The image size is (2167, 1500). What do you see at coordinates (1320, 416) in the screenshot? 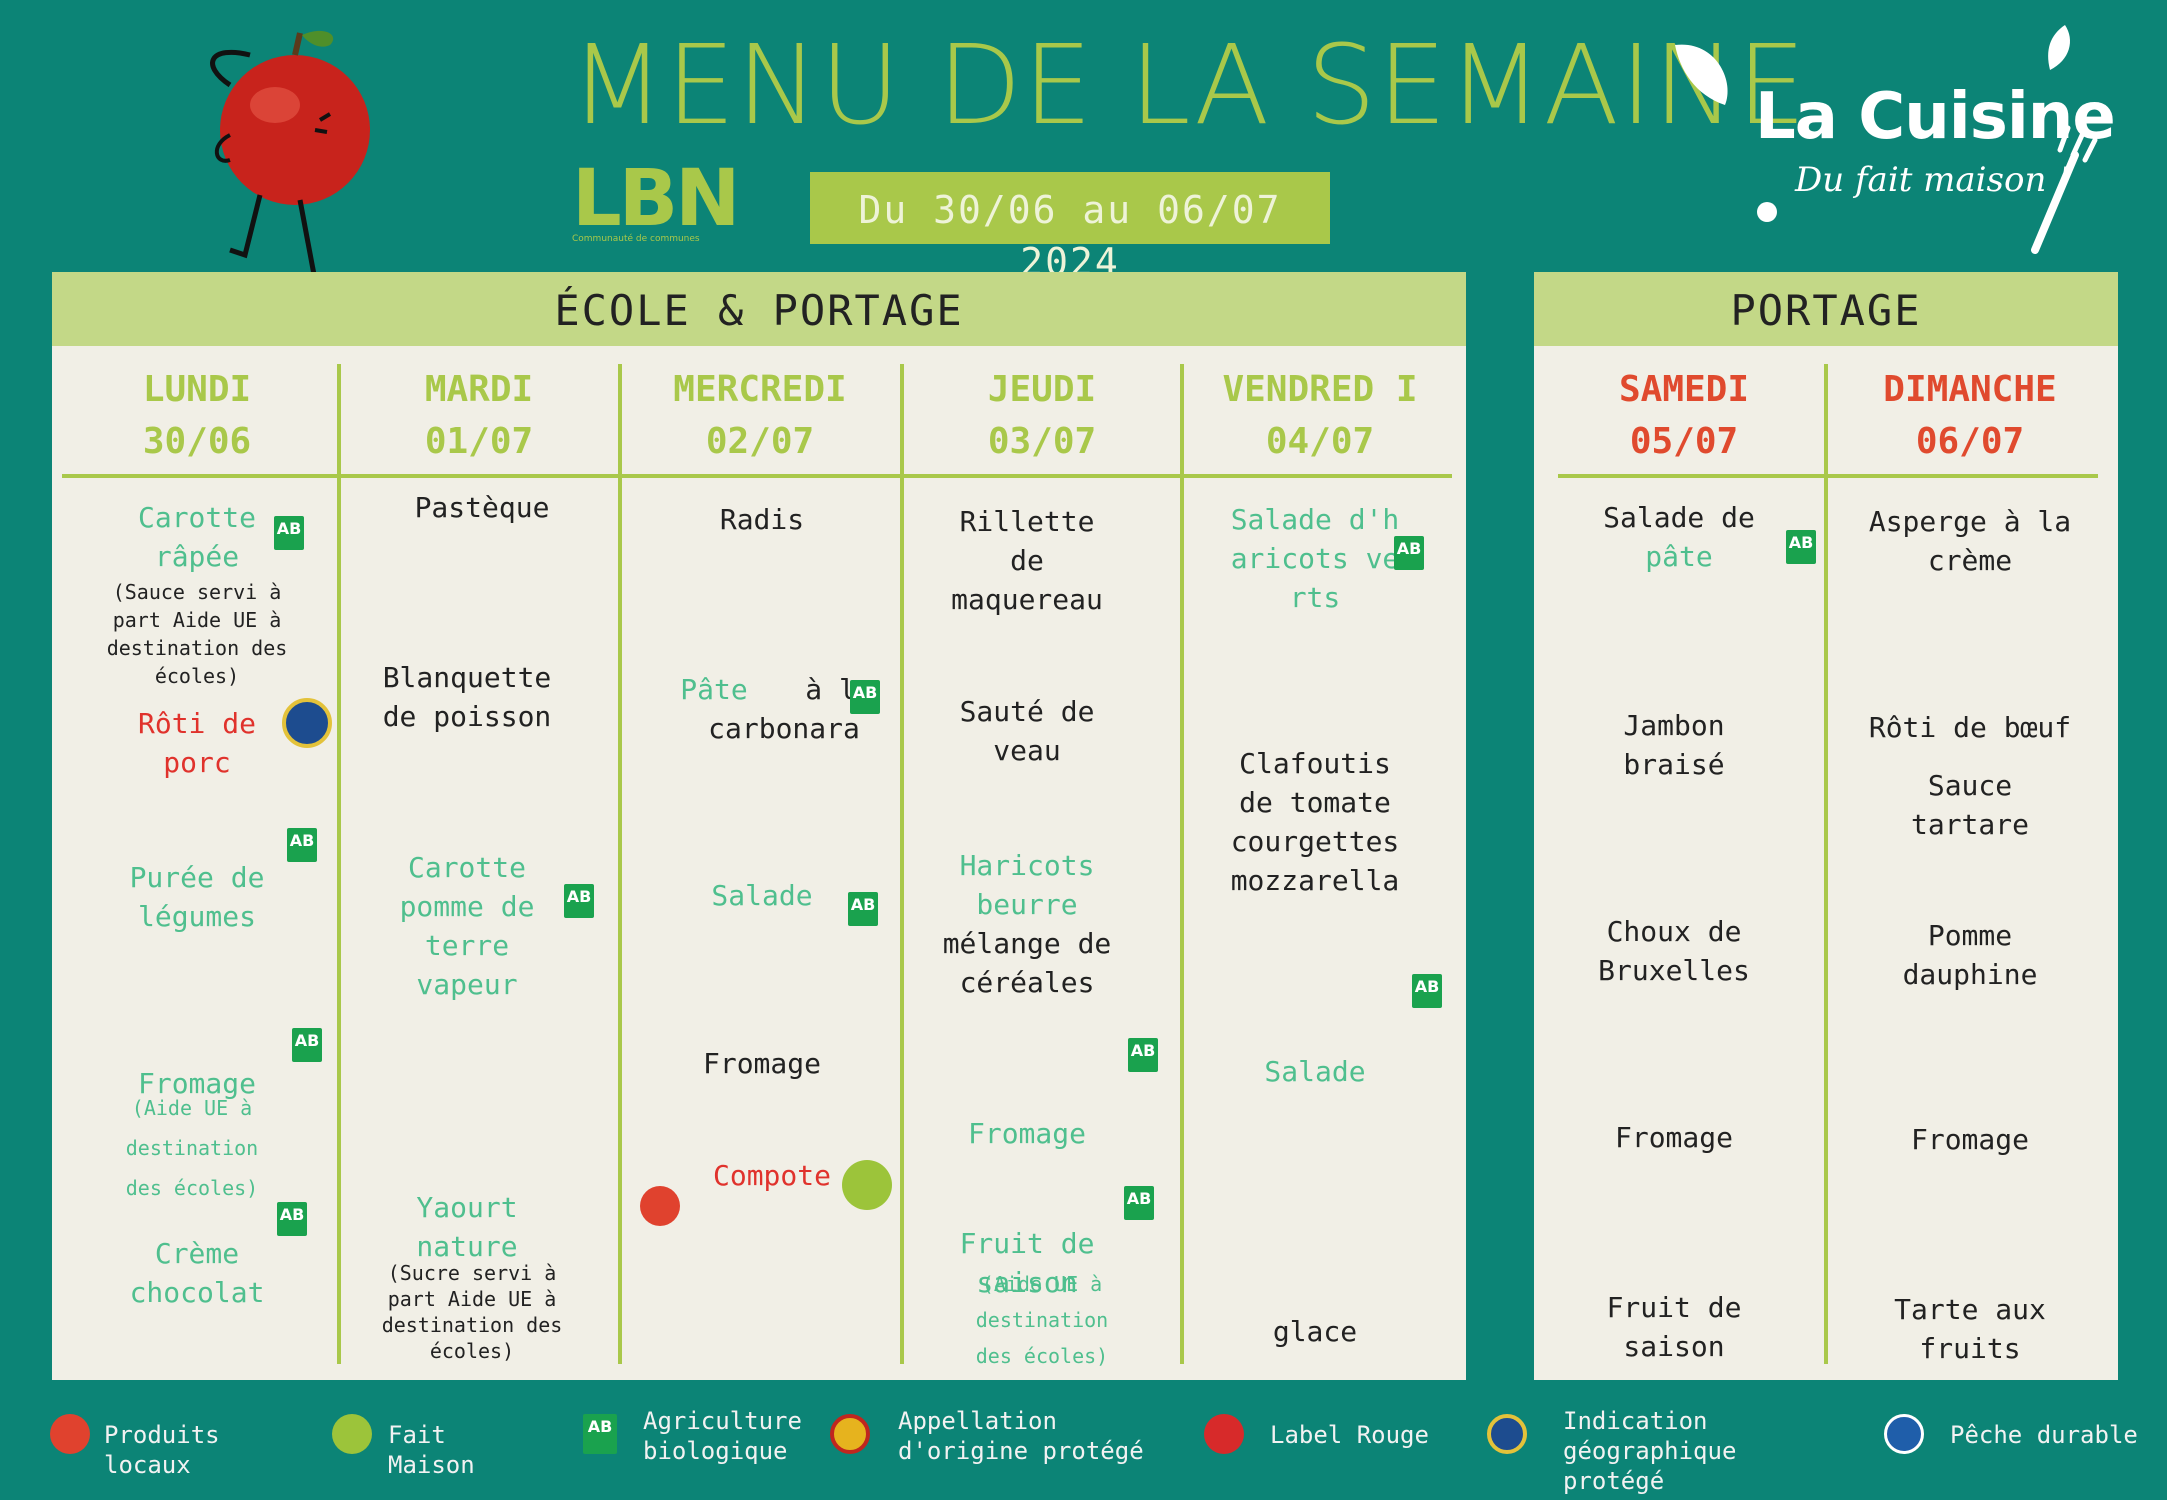
I see `day-header-vendredi: VENDRED I 04/07` at bounding box center [1320, 416].